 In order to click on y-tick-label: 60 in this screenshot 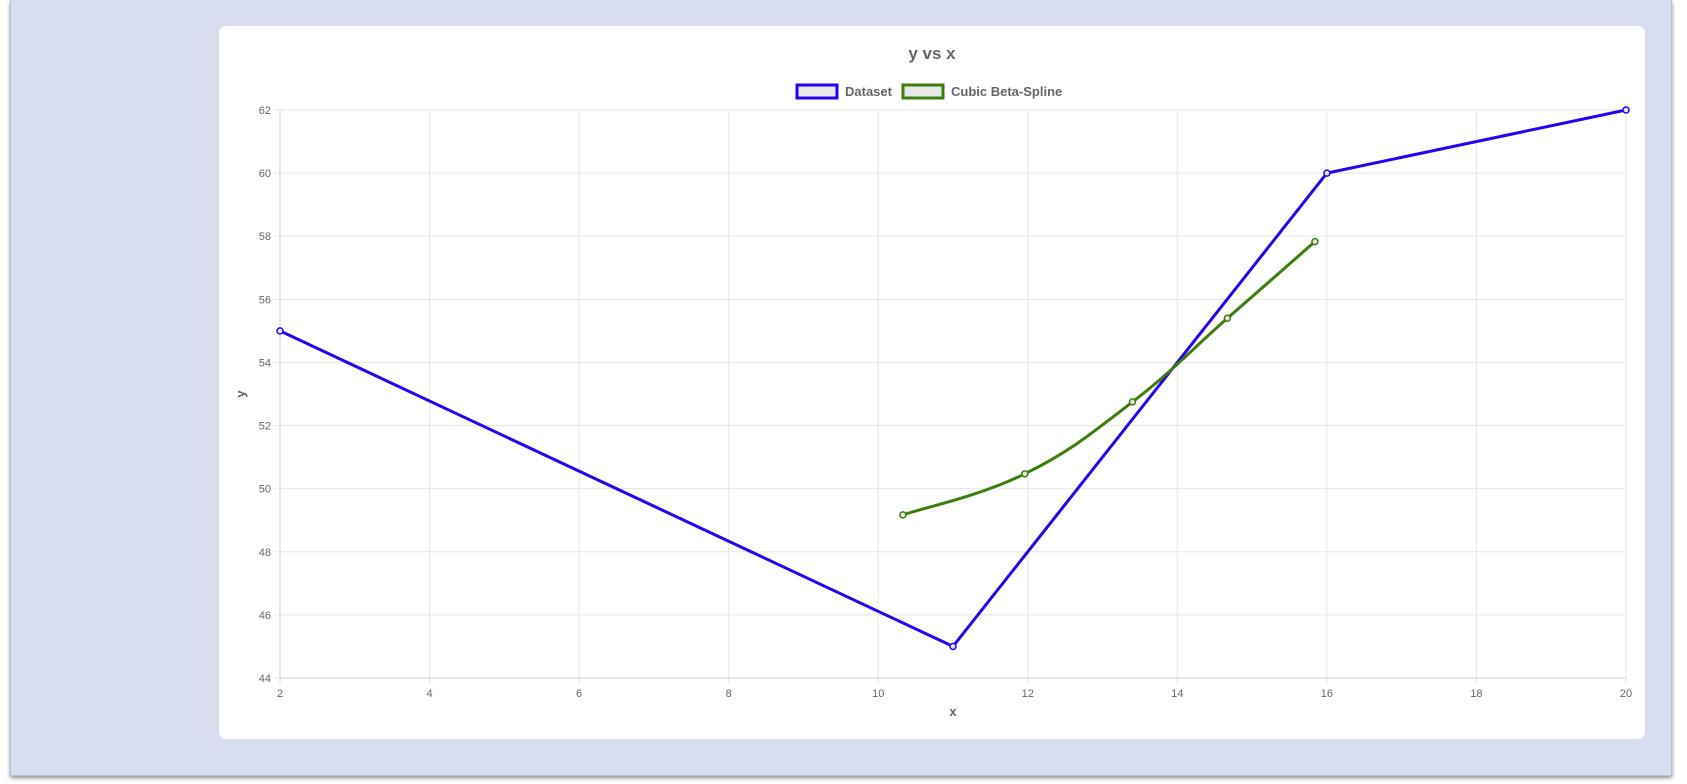, I will do `click(265, 174)`.